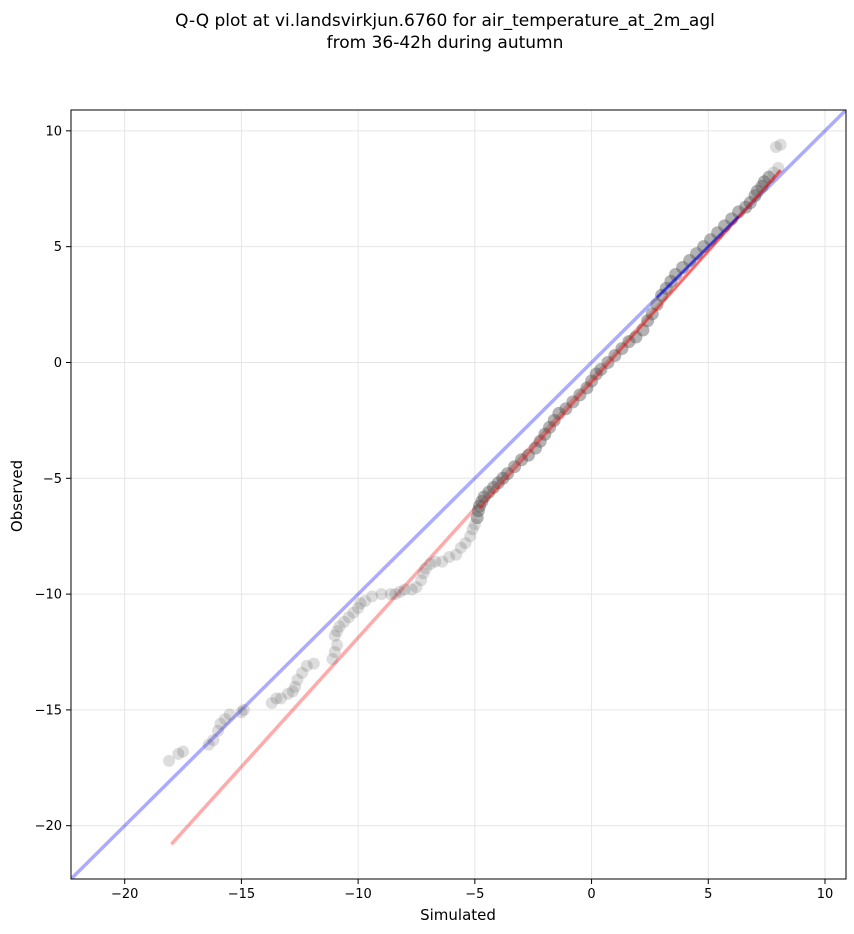 The height and width of the screenshot is (934, 854). Describe the element at coordinates (53, 479) in the screenshot. I see `y-axis-ticks: −20 −15 −10 −5 0 5 10` at that location.